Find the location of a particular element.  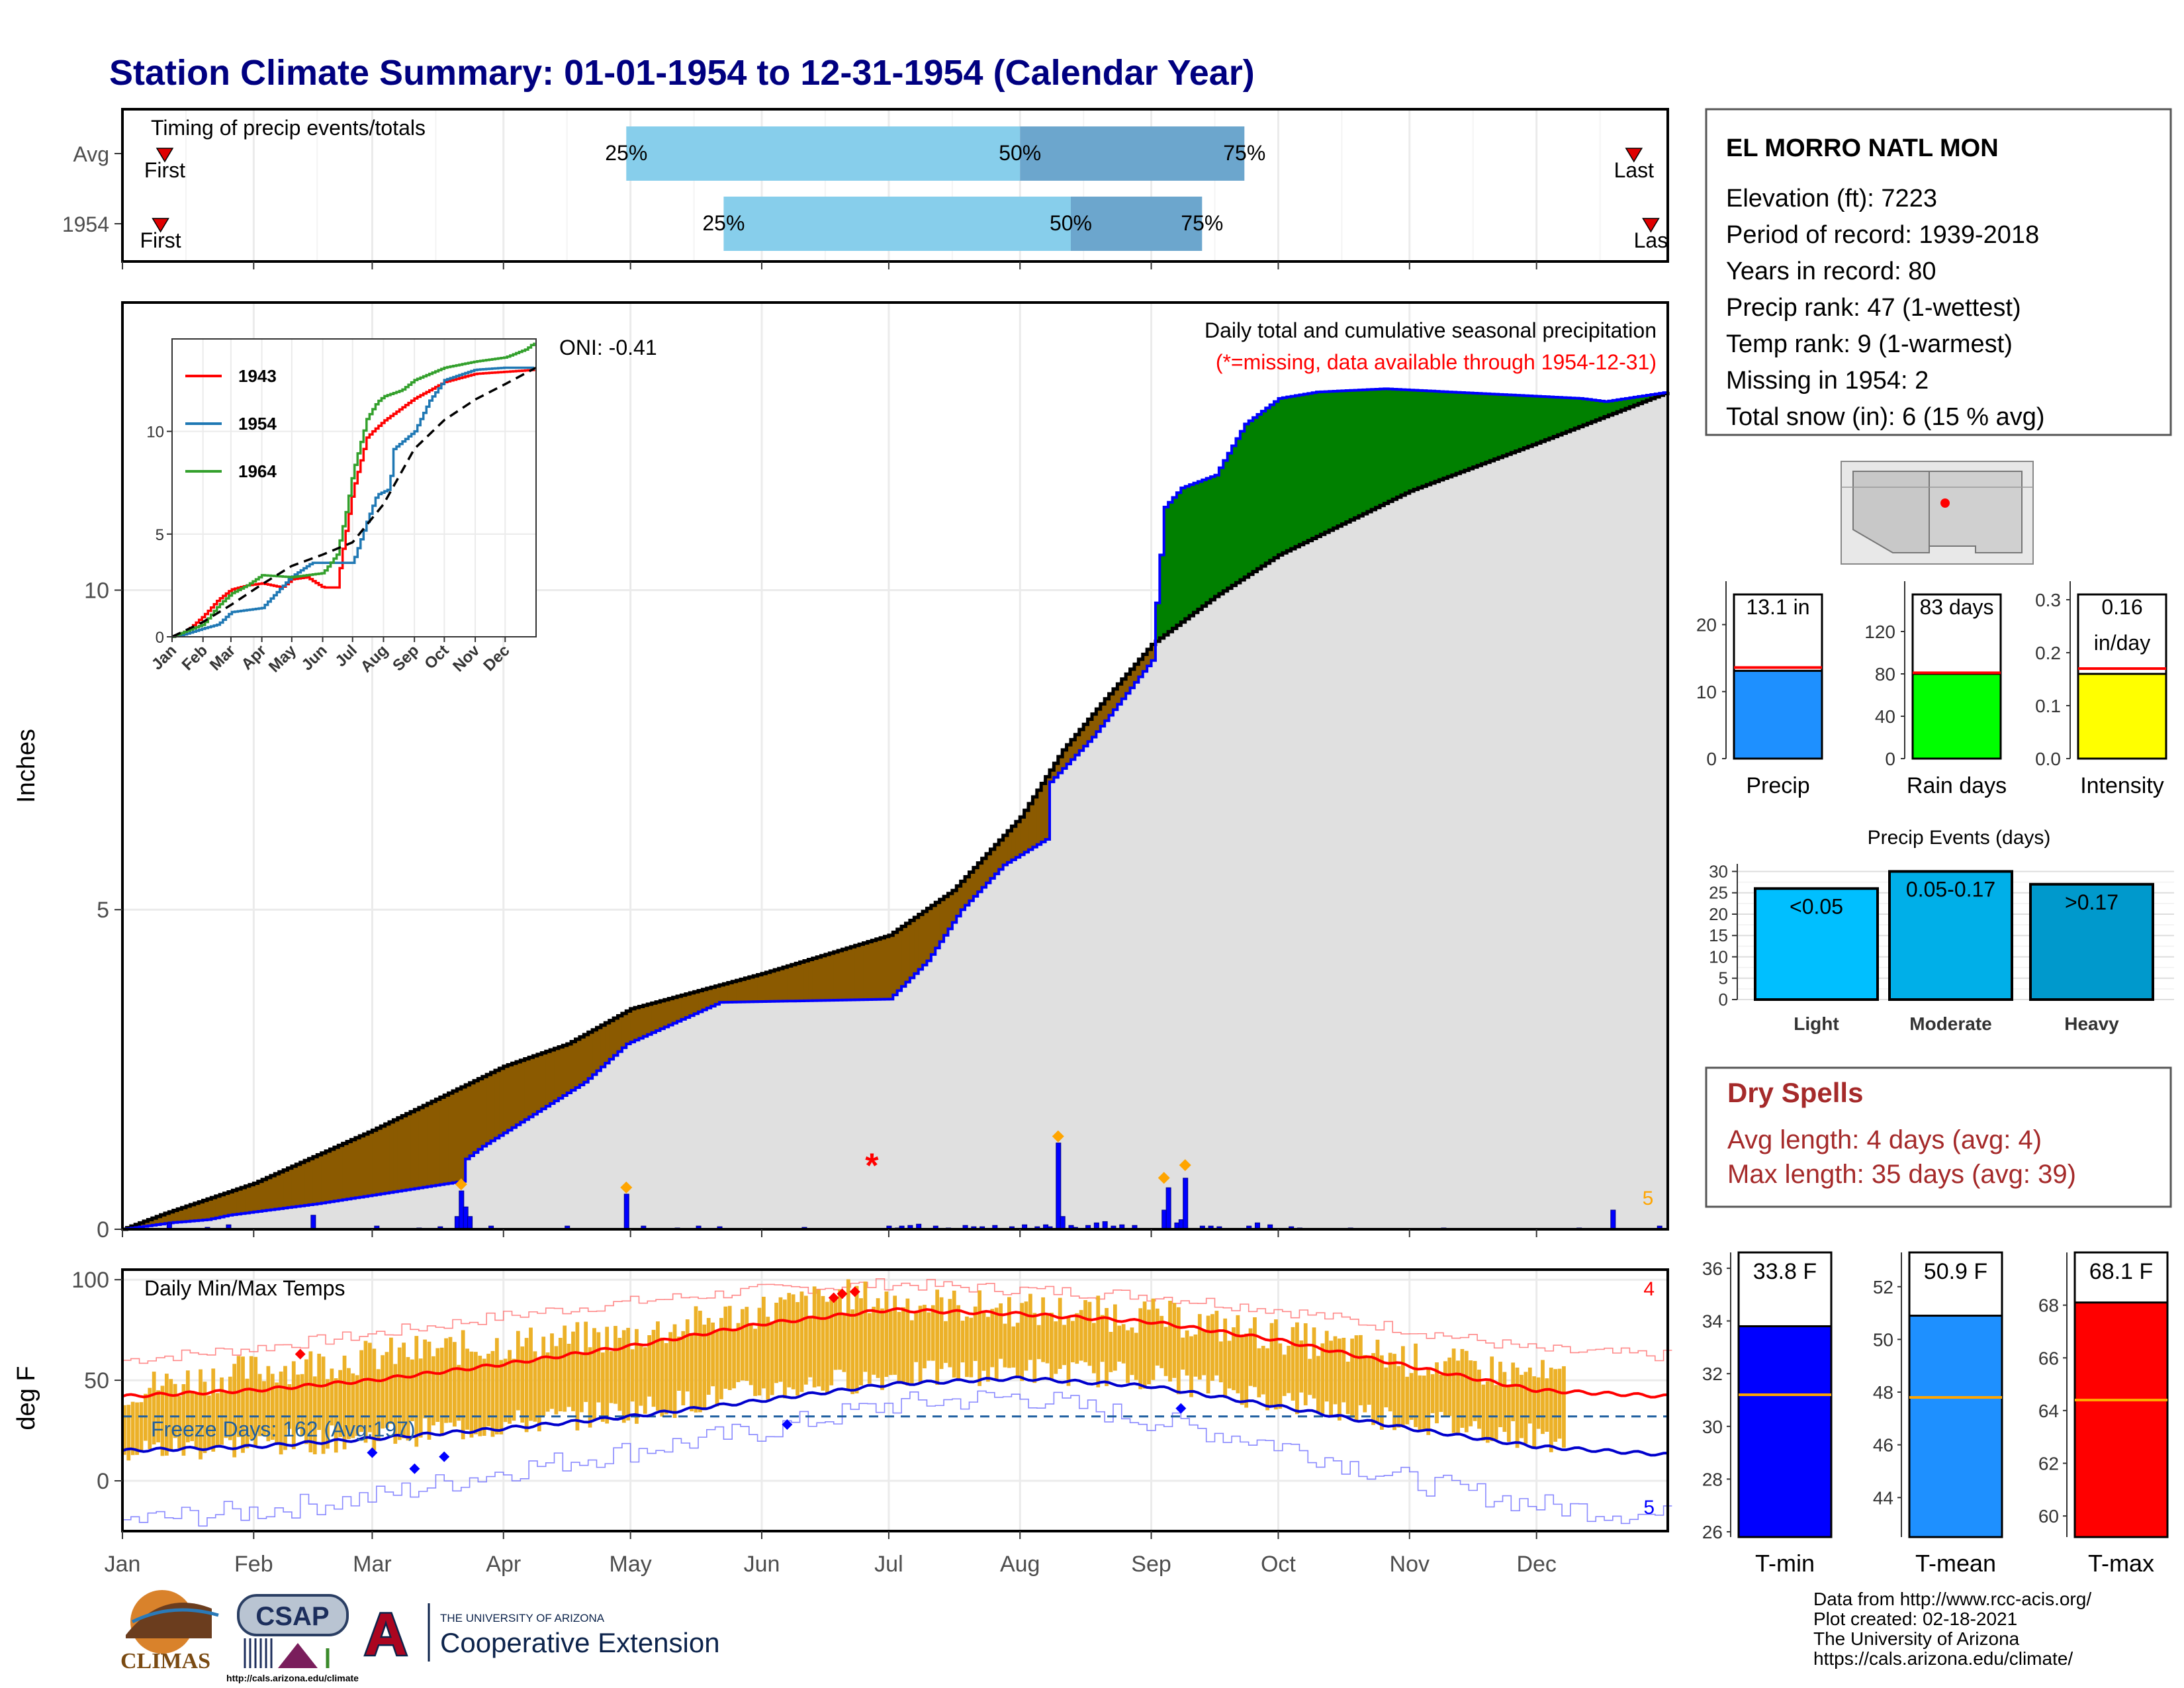

panel-name: T-min is located at coordinates (1785, 1563).